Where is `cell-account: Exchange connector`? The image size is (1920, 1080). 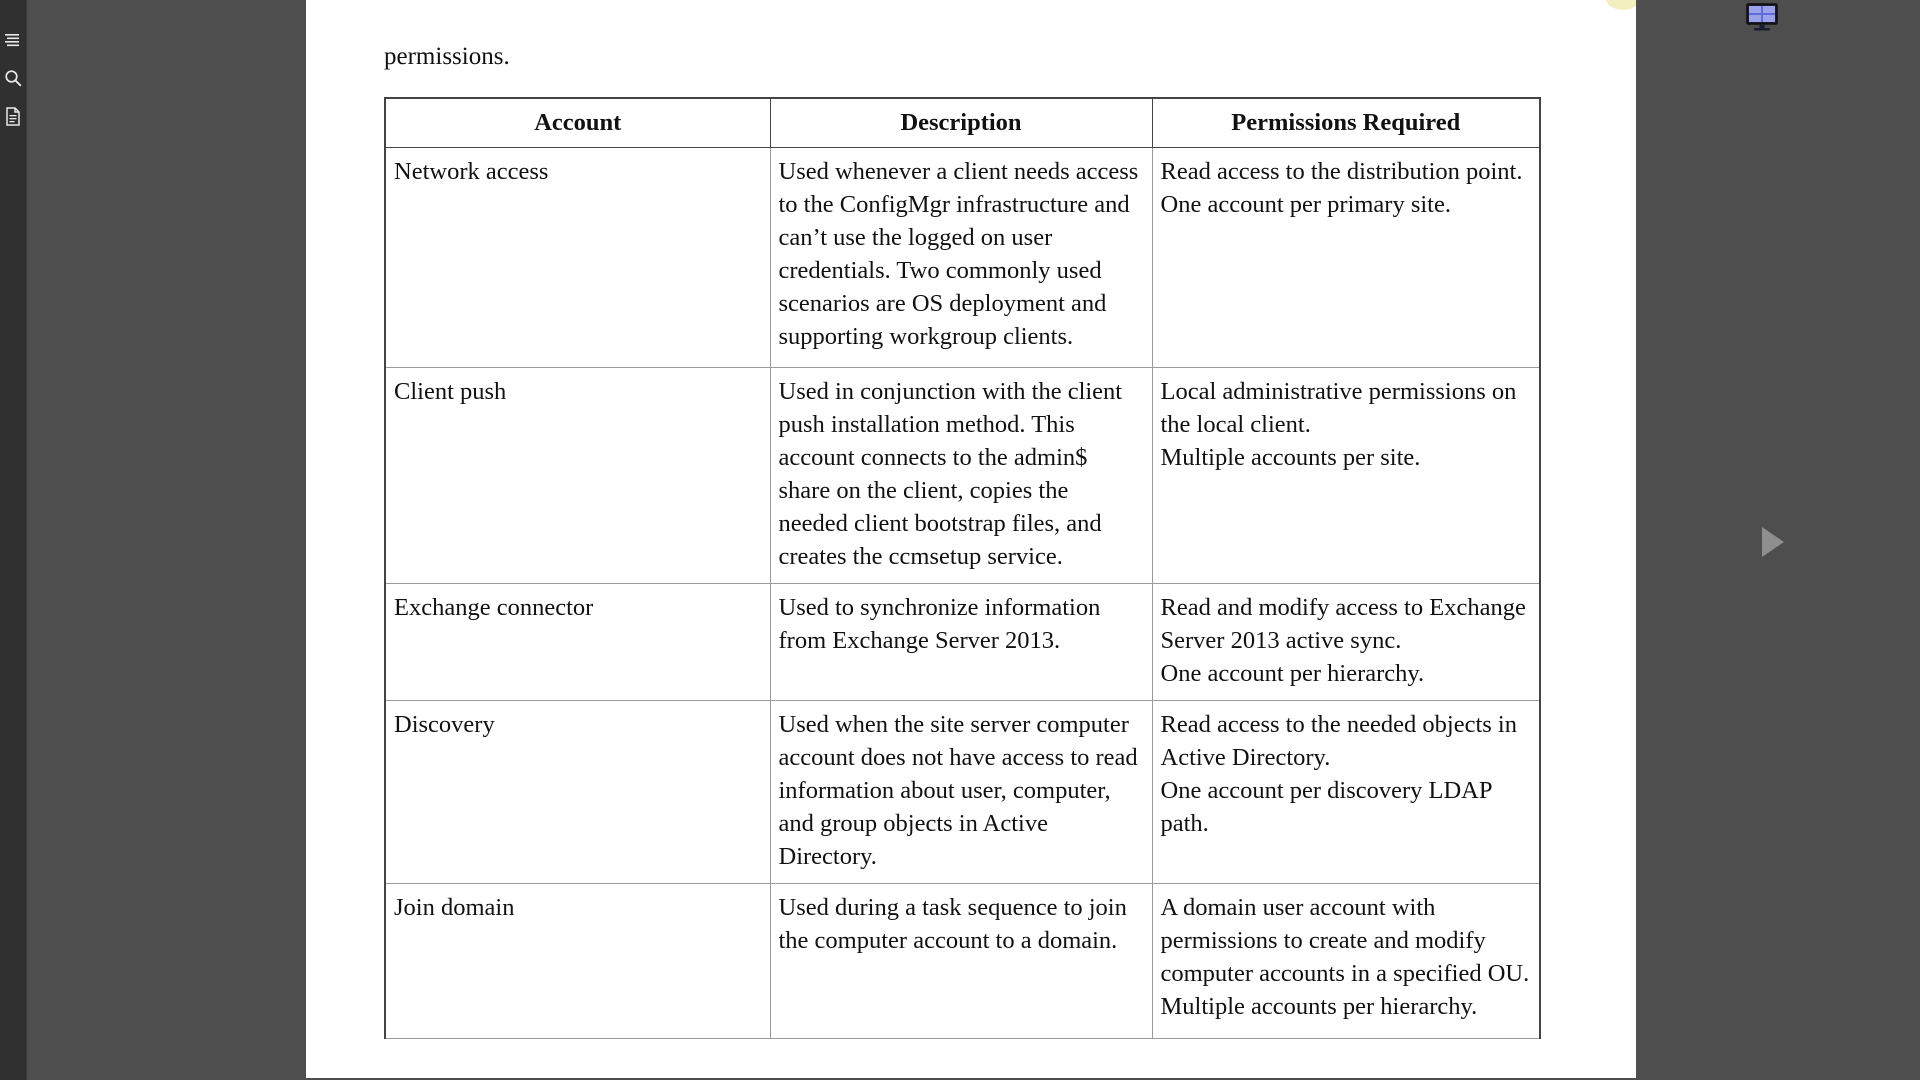
cell-account: Exchange connector is located at coordinates (577, 642).